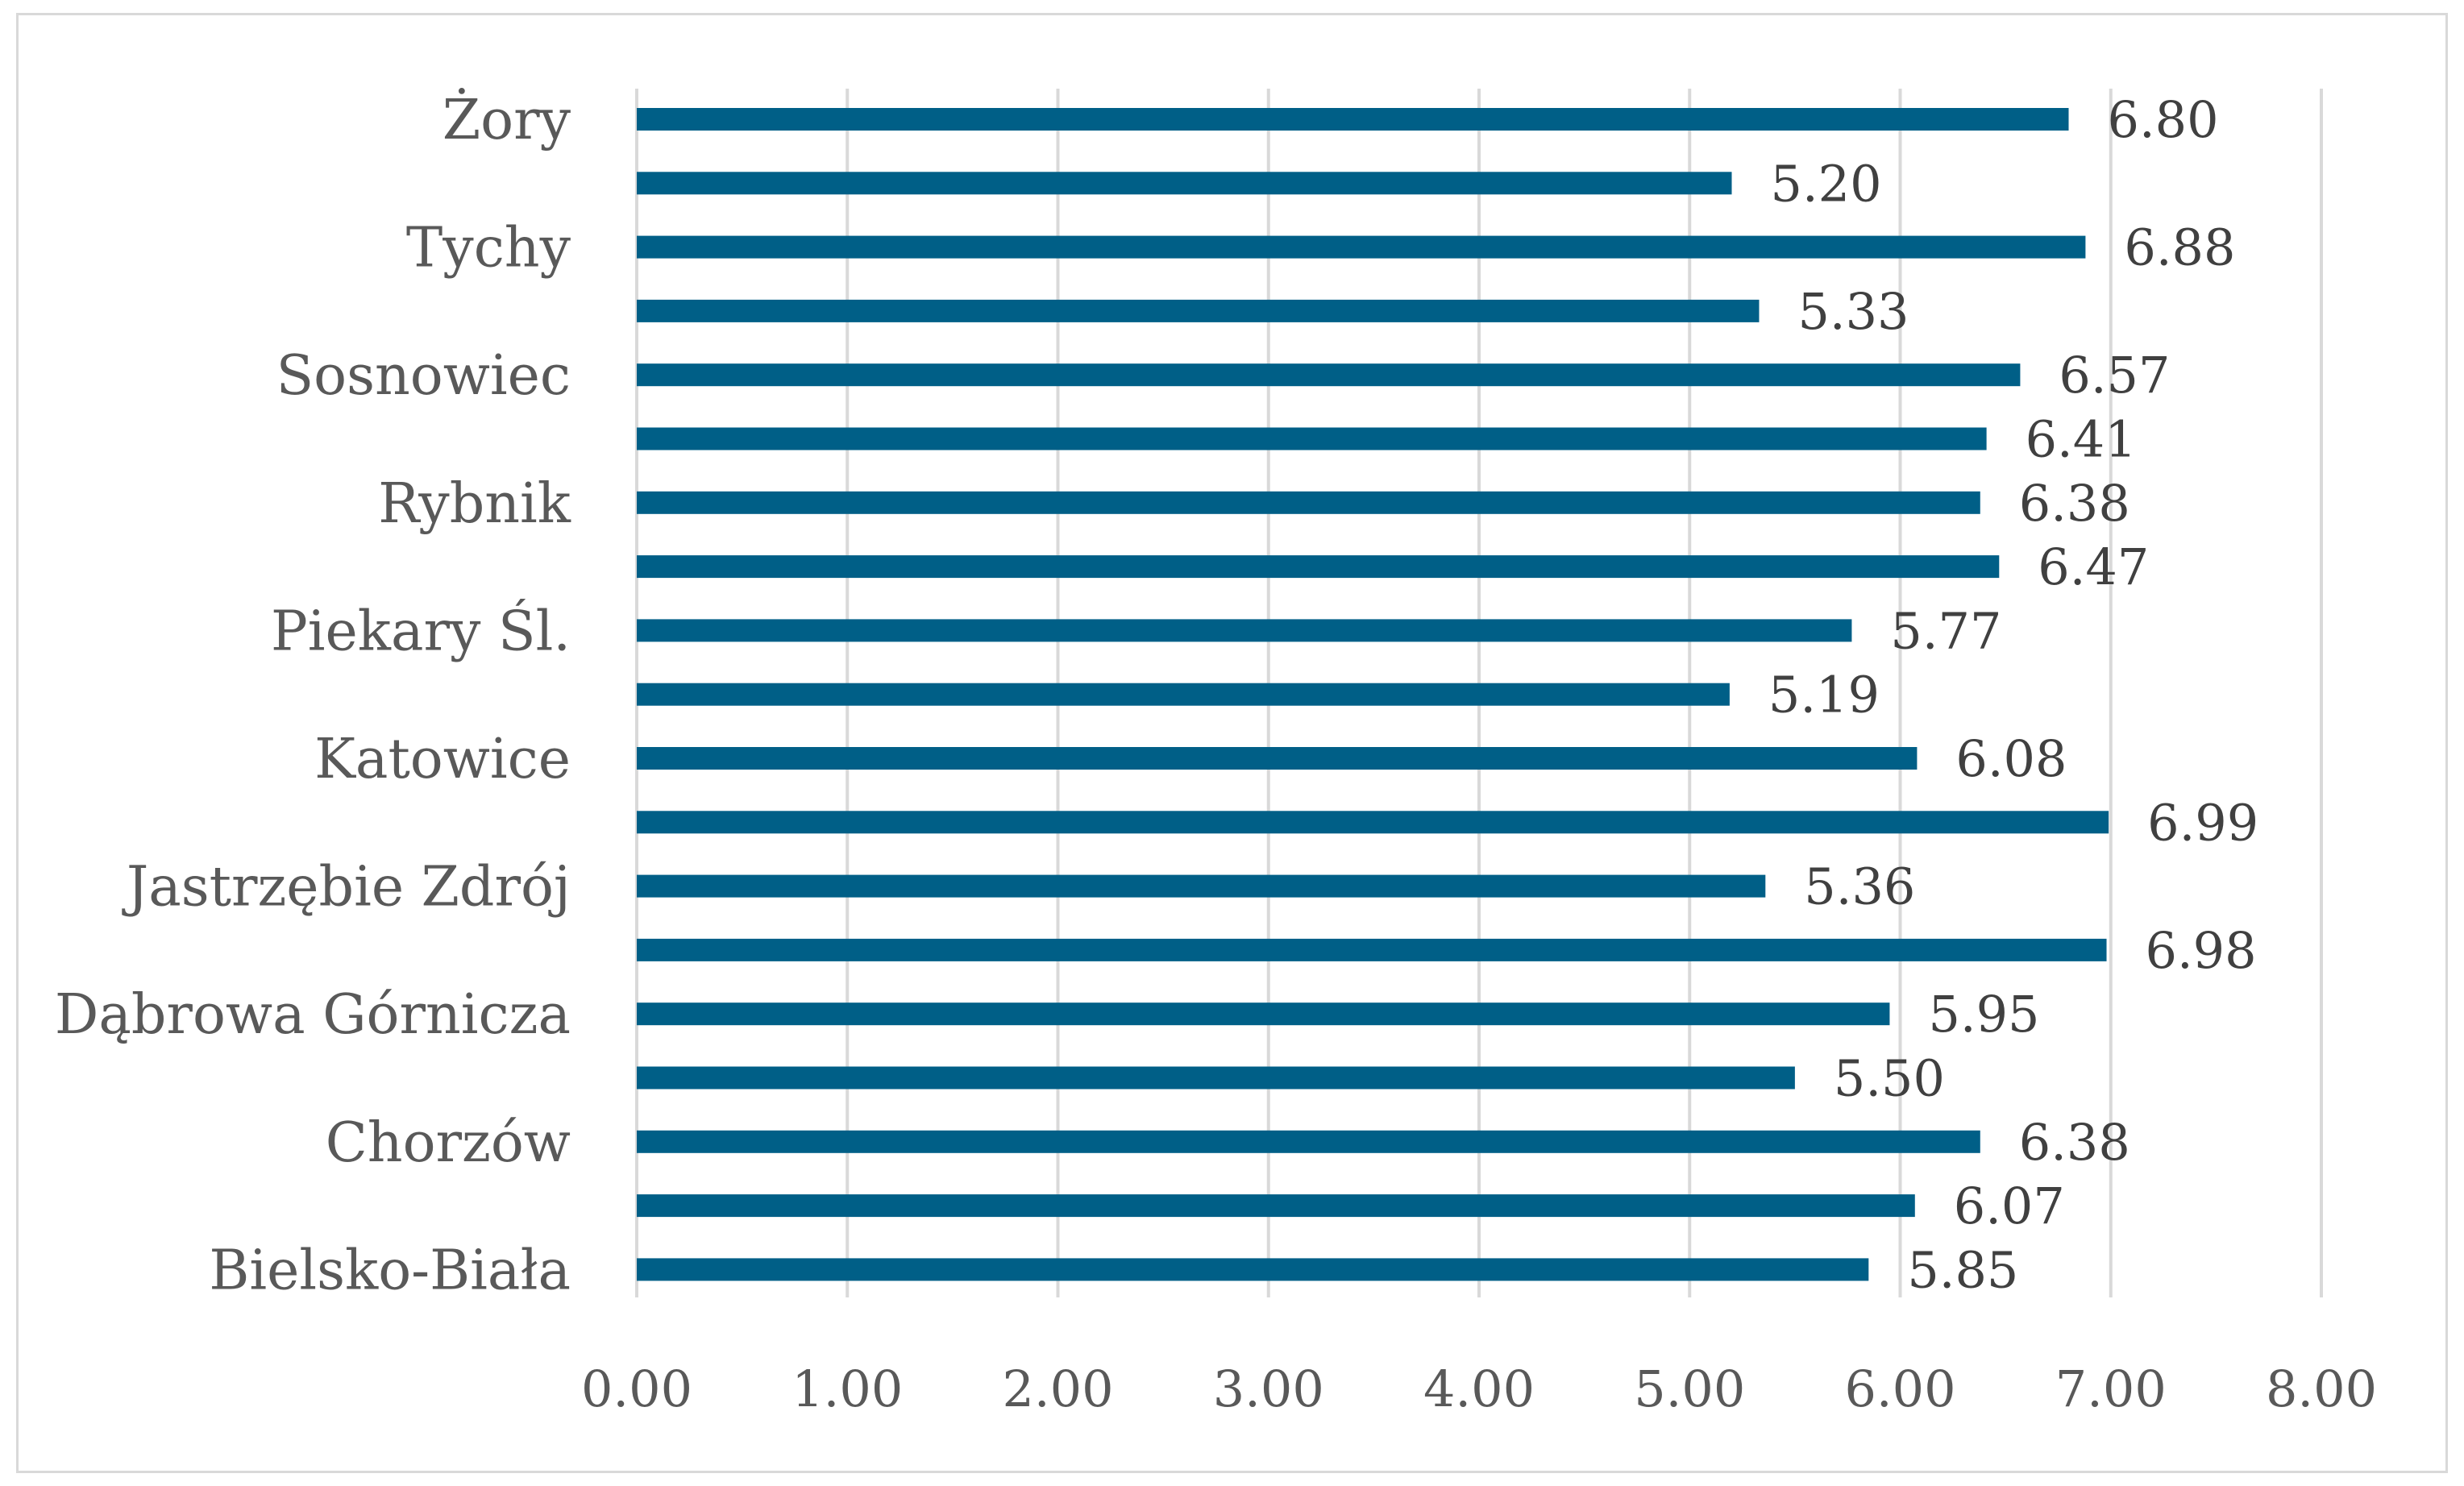 The height and width of the screenshot is (1486, 2464). Describe the element at coordinates (1859, 886) in the screenshot. I see `bar-value-label: 5.36` at that location.